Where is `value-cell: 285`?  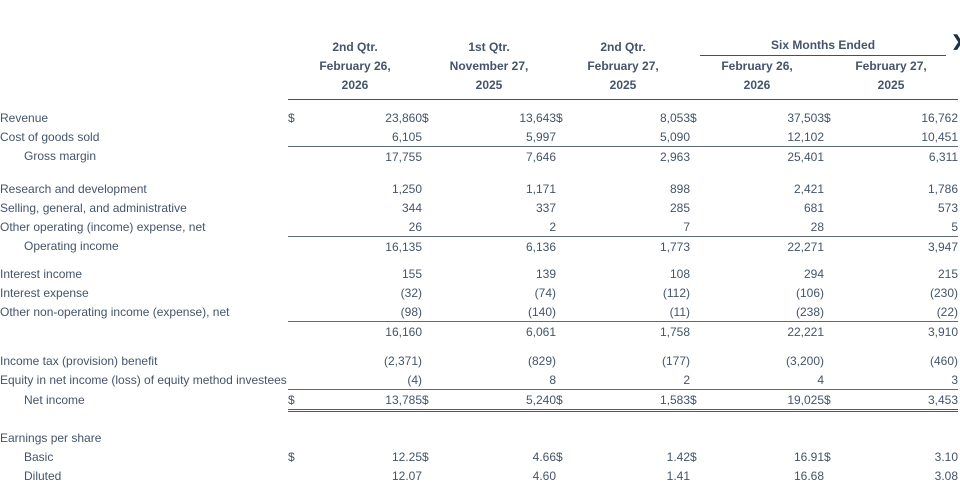 value-cell: 285 is located at coordinates (680, 207).